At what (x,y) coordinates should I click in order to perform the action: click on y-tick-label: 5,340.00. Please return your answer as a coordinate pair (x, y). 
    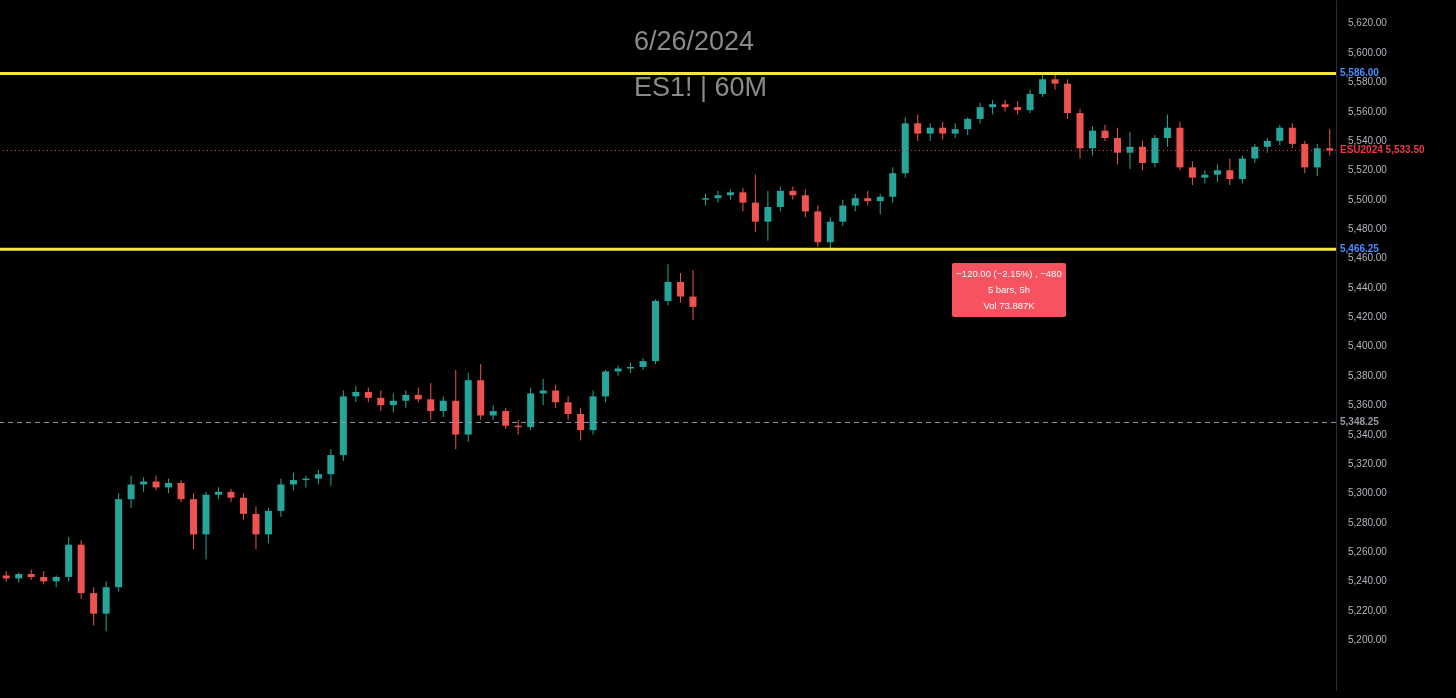
    Looking at the image, I should click on (1368, 434).